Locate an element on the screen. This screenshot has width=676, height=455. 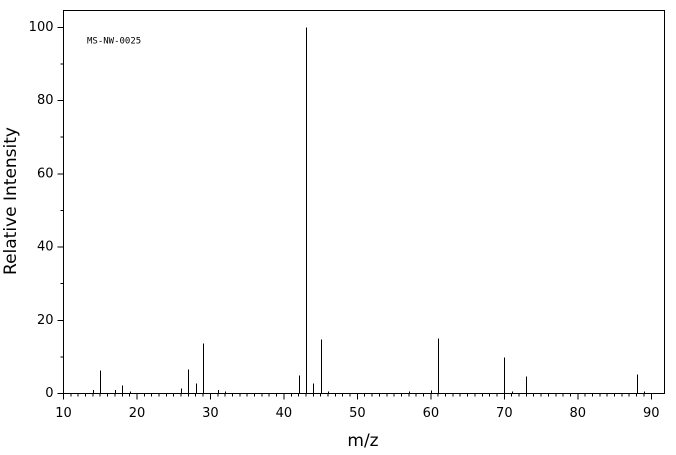
x-tick-label: 70 is located at coordinates (504, 413).